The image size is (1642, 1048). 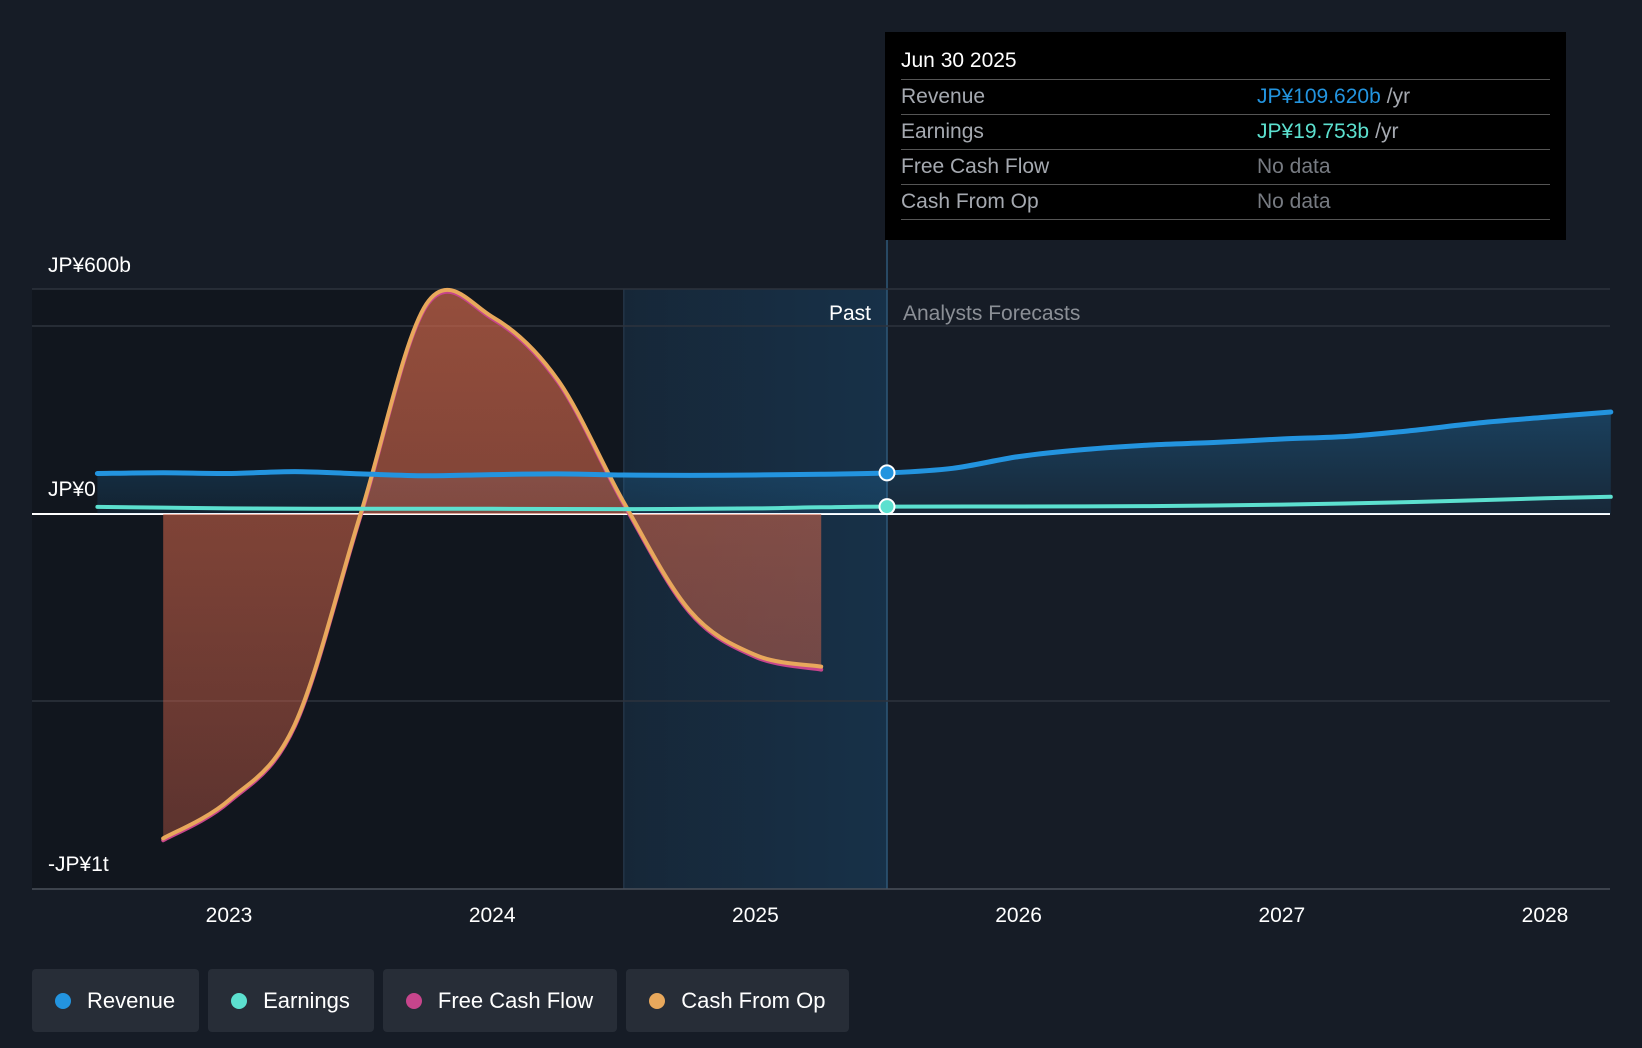 I want to click on x-axis-tick-label: 2023, so click(x=229, y=915).